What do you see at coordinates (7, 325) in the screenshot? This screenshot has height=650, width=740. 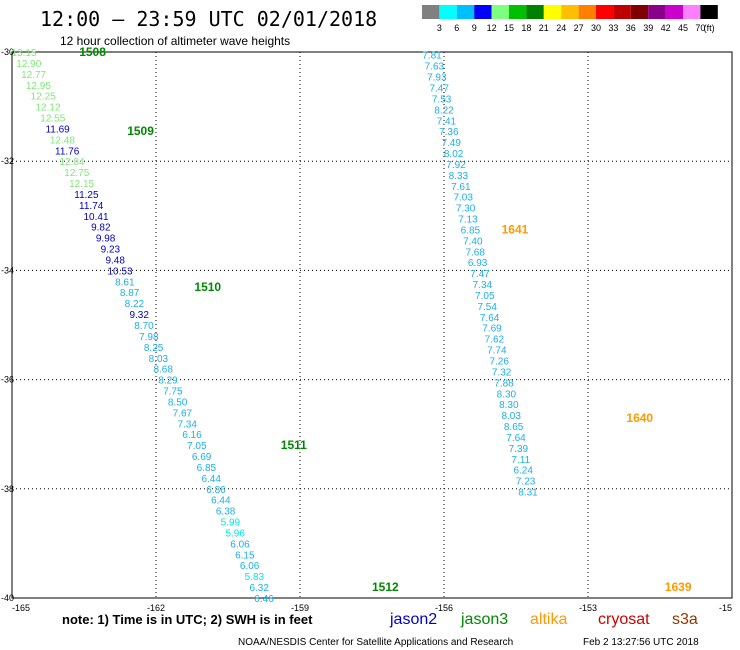 I see `y-axis-ticks: -30 -32 -34 -36 -38 -40` at bounding box center [7, 325].